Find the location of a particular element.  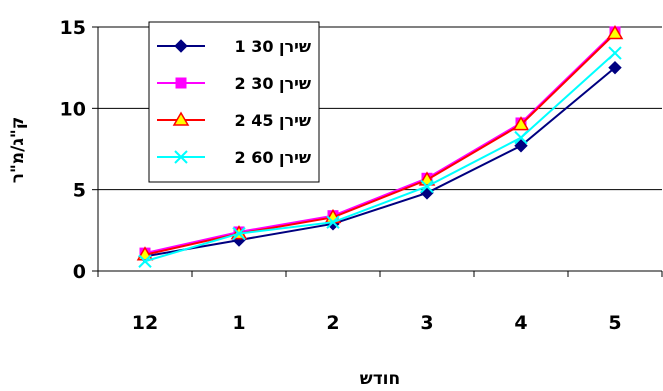

y-tick-label: 15 is located at coordinates (73, 28).